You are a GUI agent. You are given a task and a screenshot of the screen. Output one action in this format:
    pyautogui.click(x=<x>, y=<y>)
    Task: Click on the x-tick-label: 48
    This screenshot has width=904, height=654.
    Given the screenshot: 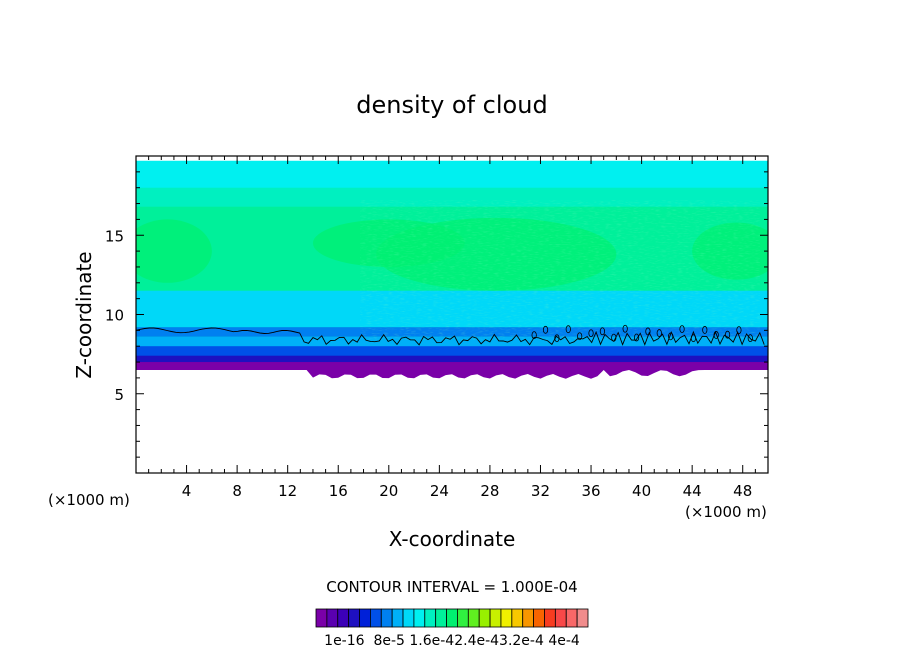 What is the action you would take?
    pyautogui.click(x=742, y=491)
    